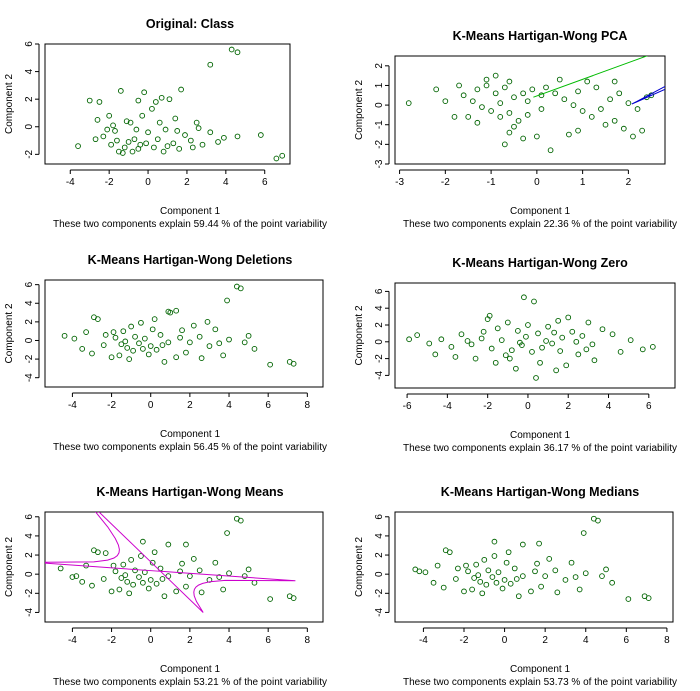  I want to click on cluster-ellipse, so click(170, 562).